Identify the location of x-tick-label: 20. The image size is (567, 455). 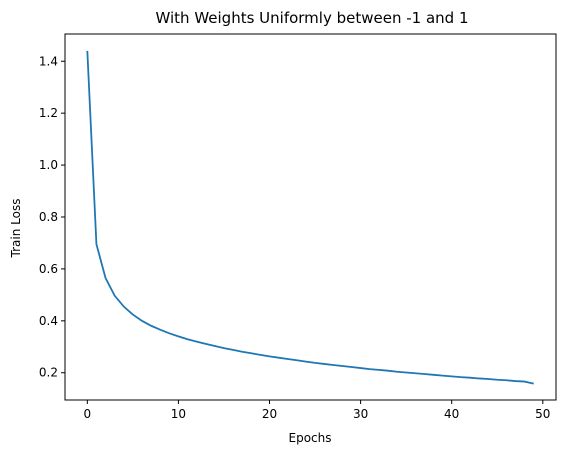
(269, 414).